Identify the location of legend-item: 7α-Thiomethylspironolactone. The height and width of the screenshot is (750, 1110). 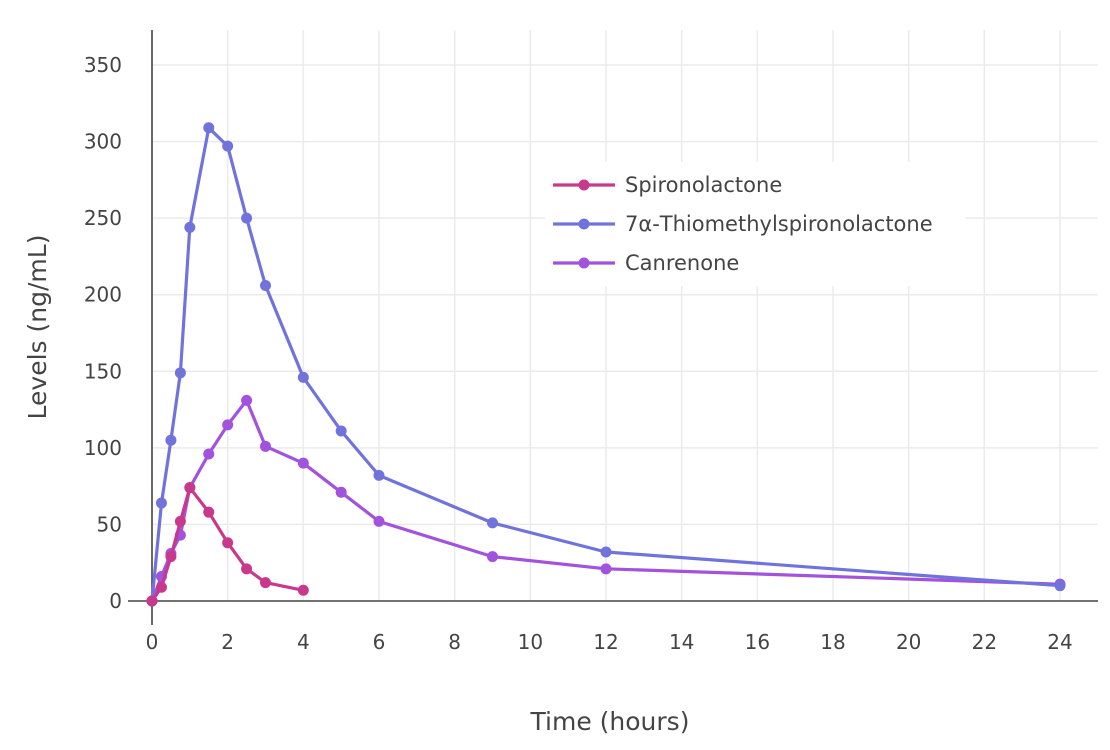
(743, 224).